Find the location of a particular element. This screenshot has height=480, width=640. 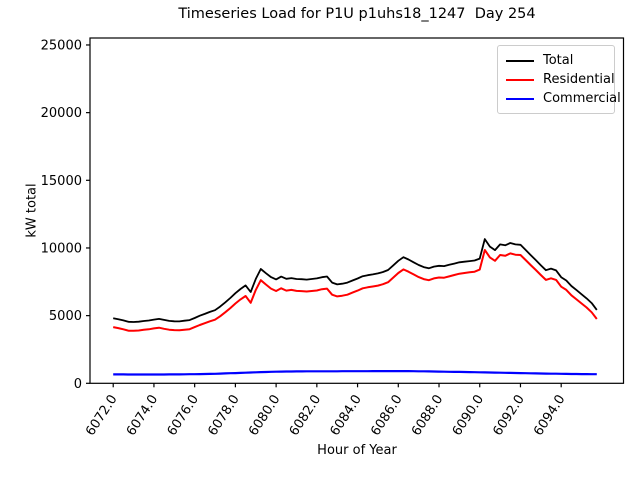

x-tick-label: 6082.0 is located at coordinates (305, 415).